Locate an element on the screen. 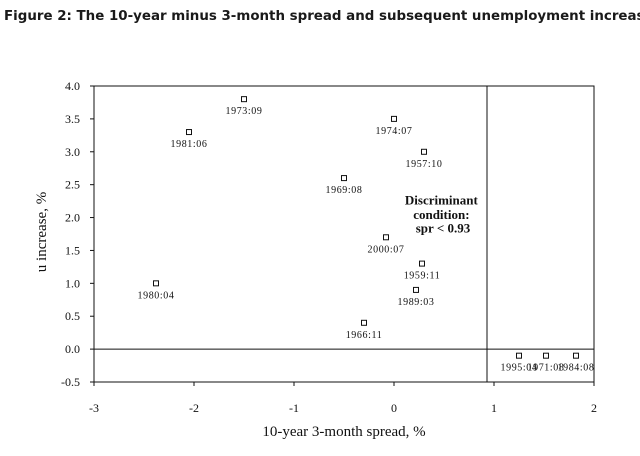  data-point-label: 1971:08 is located at coordinates (546, 368).